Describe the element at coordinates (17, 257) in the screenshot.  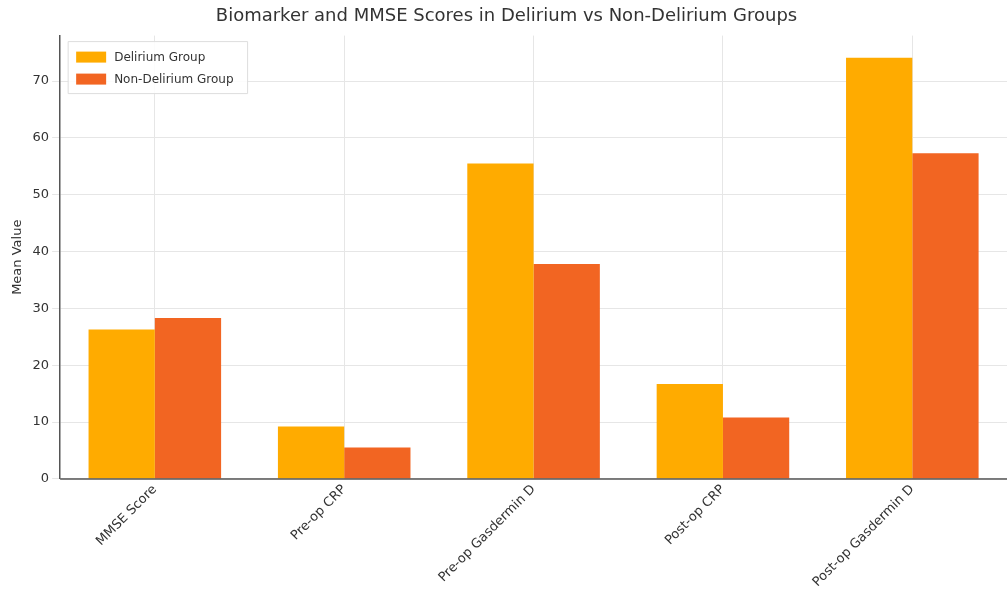
I see `y-axis-title: Mean Value` at that location.